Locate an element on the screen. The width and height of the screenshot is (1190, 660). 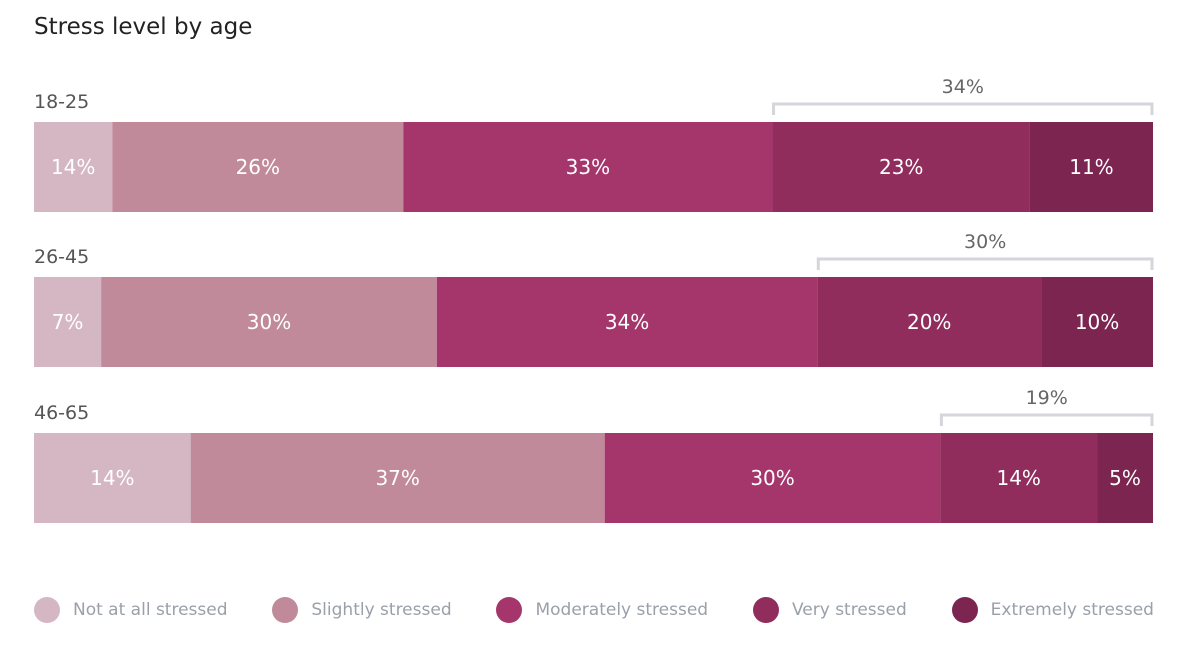
legend-item: Moderately stressed is located at coordinates (602, 610).